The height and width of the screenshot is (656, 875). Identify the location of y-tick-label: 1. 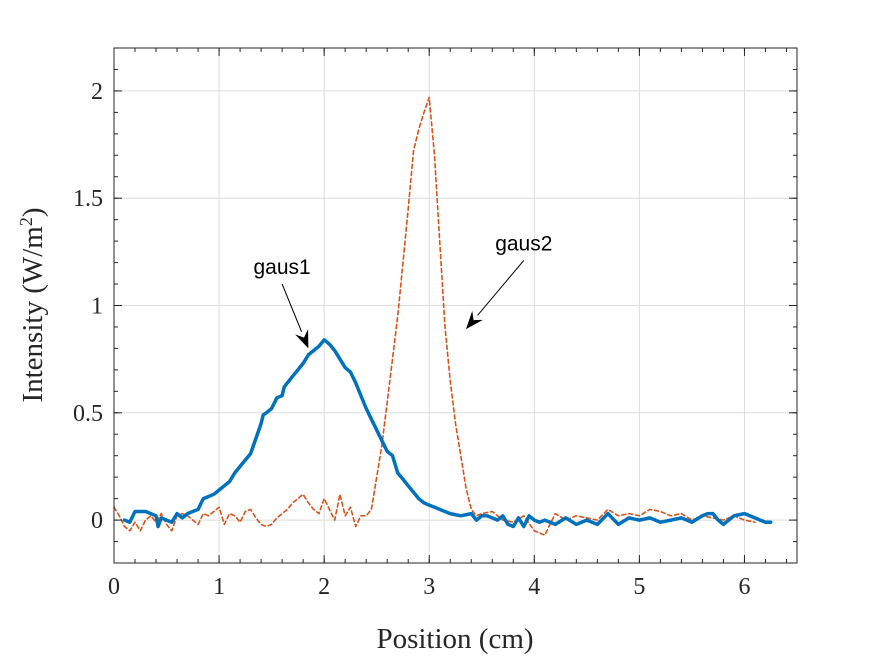
(97, 307).